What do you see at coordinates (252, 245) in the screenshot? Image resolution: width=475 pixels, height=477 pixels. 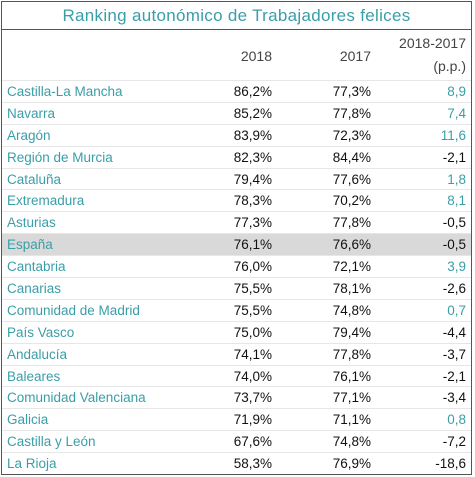 I see `value-2018: 76,1%` at bounding box center [252, 245].